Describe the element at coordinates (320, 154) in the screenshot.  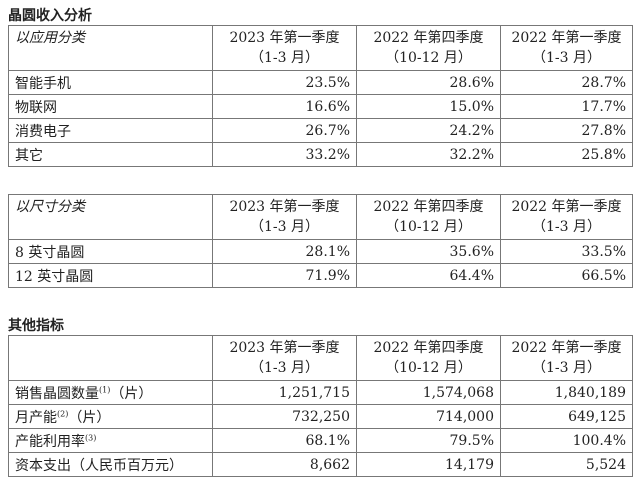
I see `table-row: 其它 33.2% 32.2% 25.8%` at that location.